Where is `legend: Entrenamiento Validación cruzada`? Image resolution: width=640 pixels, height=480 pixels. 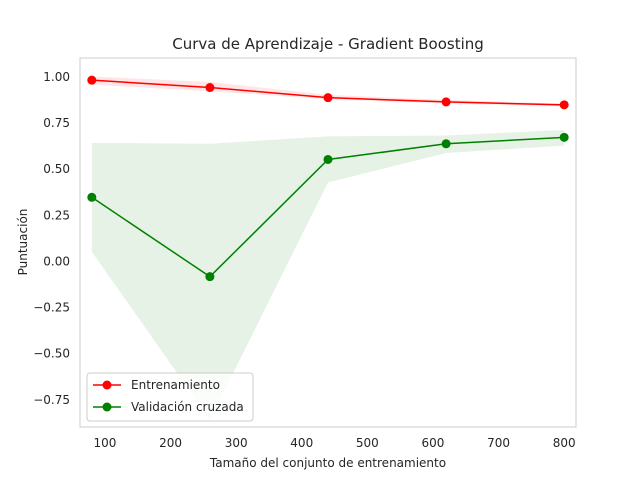
legend: Entrenamiento Validación cruzada is located at coordinates (170, 397).